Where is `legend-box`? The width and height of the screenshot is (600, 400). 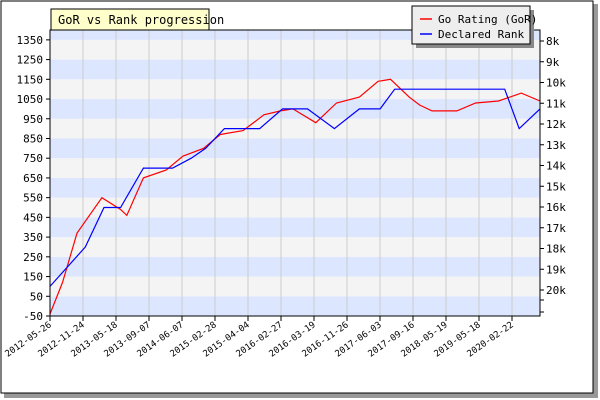 legend-box is located at coordinates (471, 25).